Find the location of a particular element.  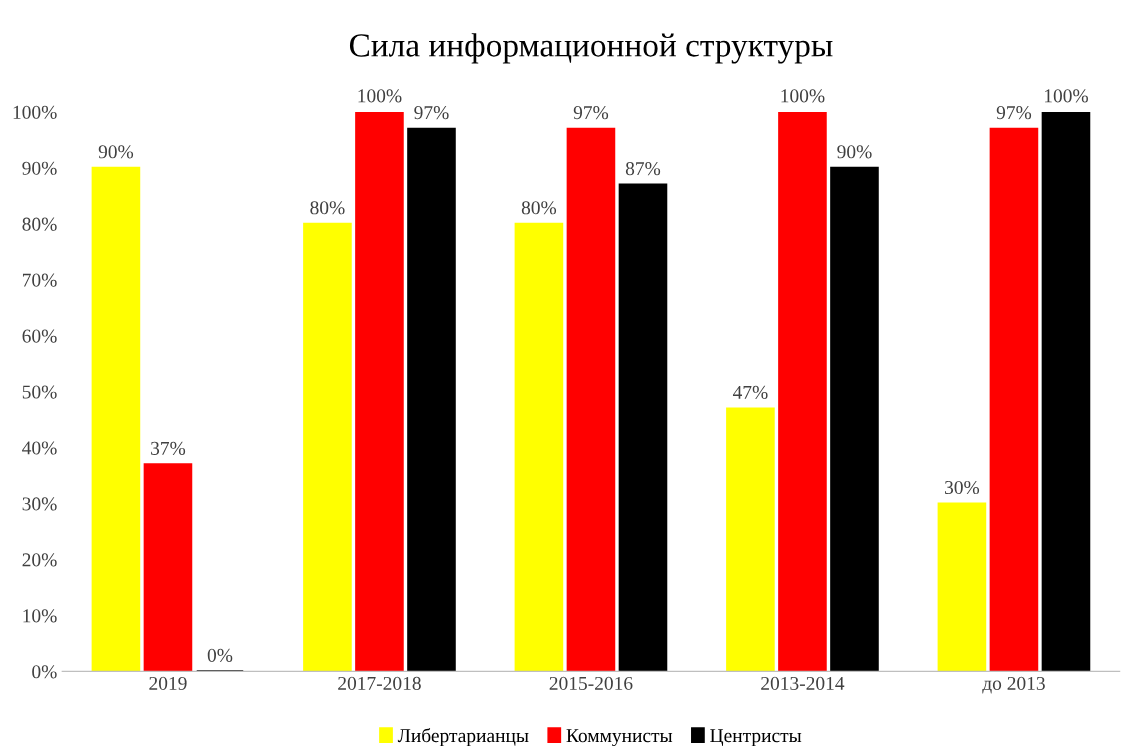

data-label: 0% is located at coordinates (220, 655).